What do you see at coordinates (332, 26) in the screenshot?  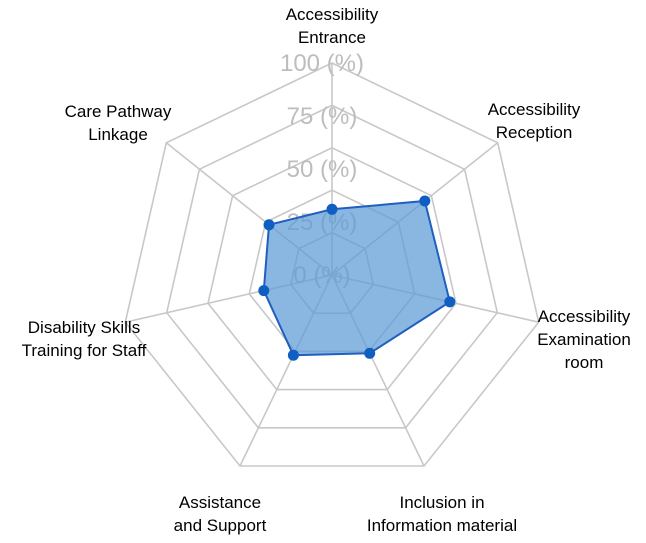 I see `category-label-0: Accessibility Entrance` at bounding box center [332, 26].